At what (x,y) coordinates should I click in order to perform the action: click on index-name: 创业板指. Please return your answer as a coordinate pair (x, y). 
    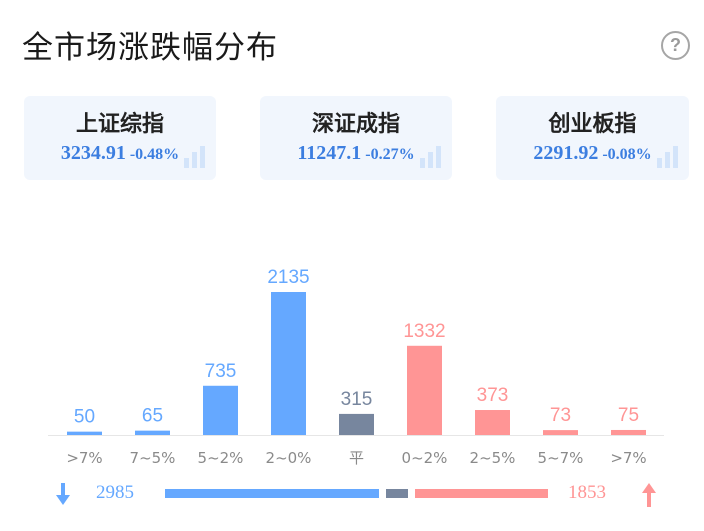
    Looking at the image, I should click on (592, 124).